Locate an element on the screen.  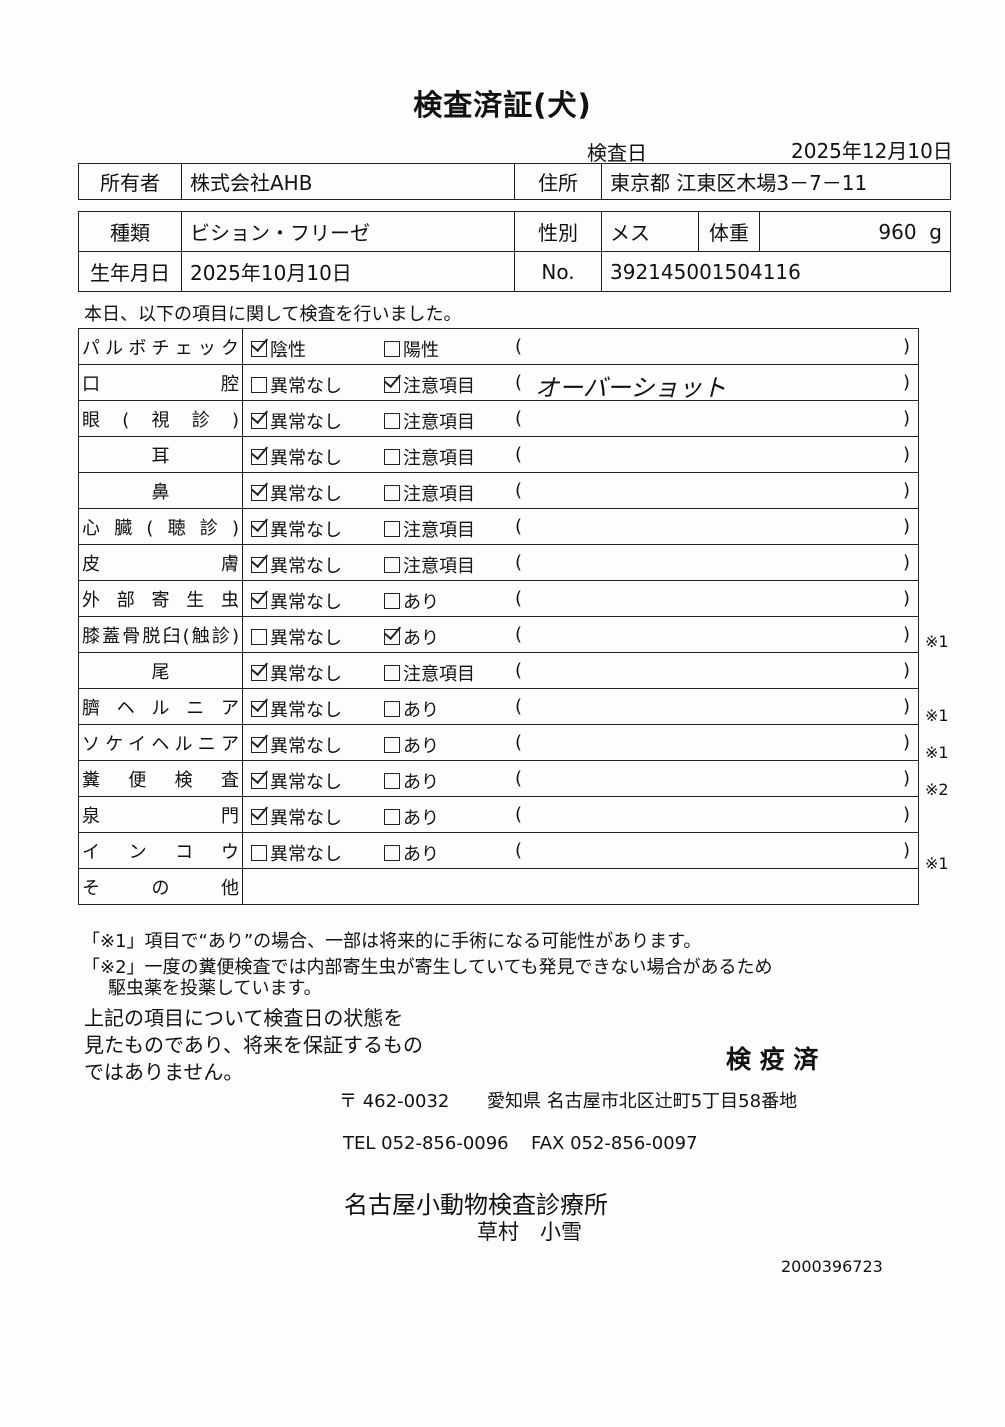
no-label: No. is located at coordinates (558, 271).